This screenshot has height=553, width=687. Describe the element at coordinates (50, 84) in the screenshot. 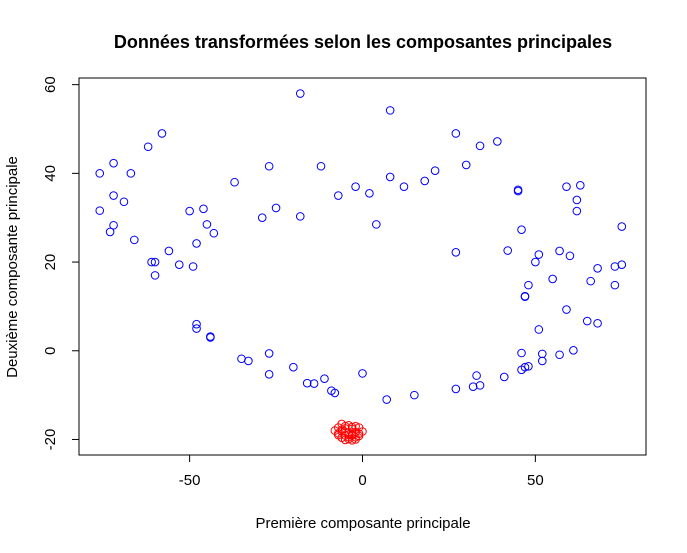

I see `y-tick-label: 60` at that location.